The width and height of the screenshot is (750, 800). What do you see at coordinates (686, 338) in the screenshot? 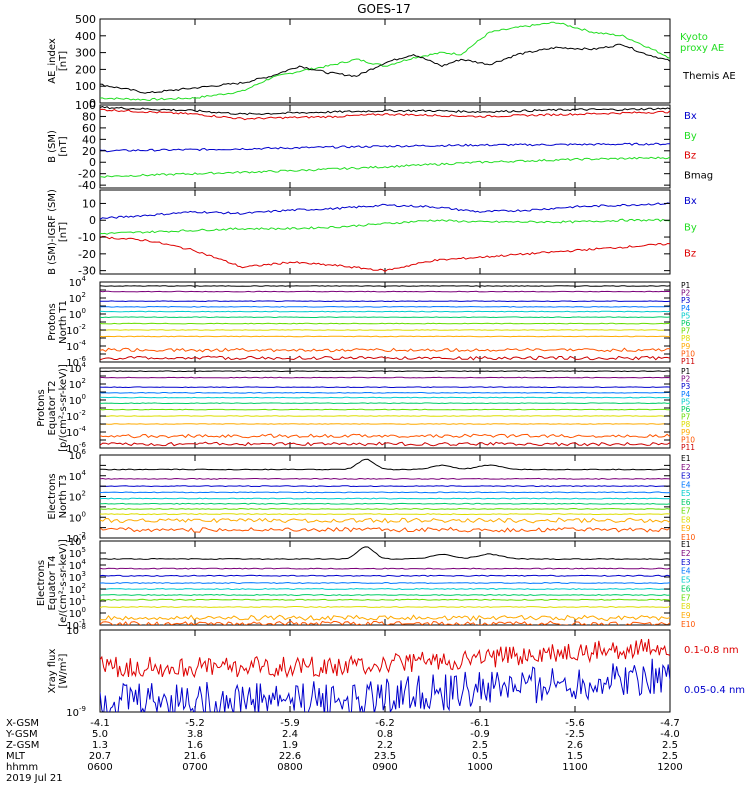
I see `legend-pnt1-p8: P8` at bounding box center [686, 338].